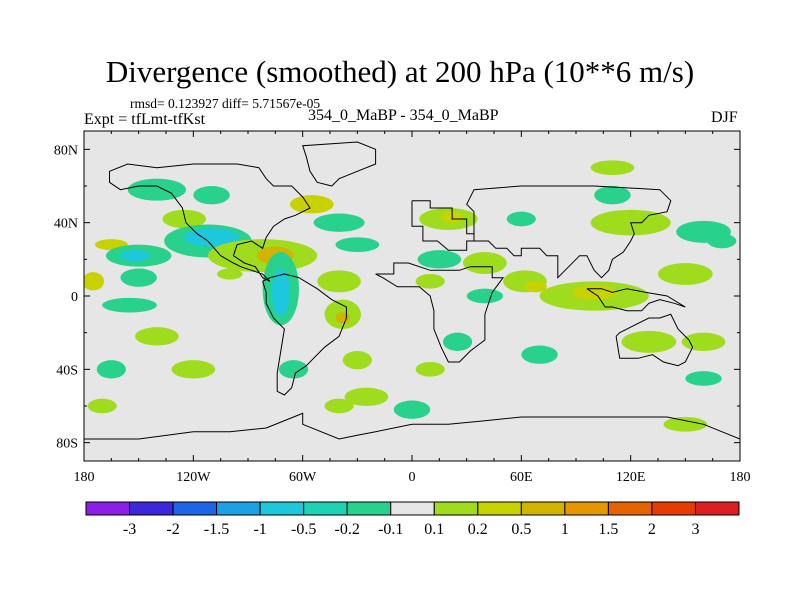  Describe the element at coordinates (695, 529) in the screenshot. I see `colorbar-label: 3` at that location.